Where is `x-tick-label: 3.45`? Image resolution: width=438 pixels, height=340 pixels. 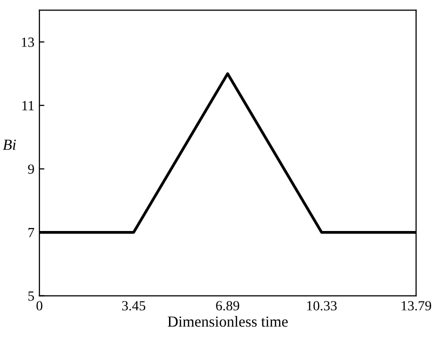 x-tick-label: 3.45 is located at coordinates (134, 305).